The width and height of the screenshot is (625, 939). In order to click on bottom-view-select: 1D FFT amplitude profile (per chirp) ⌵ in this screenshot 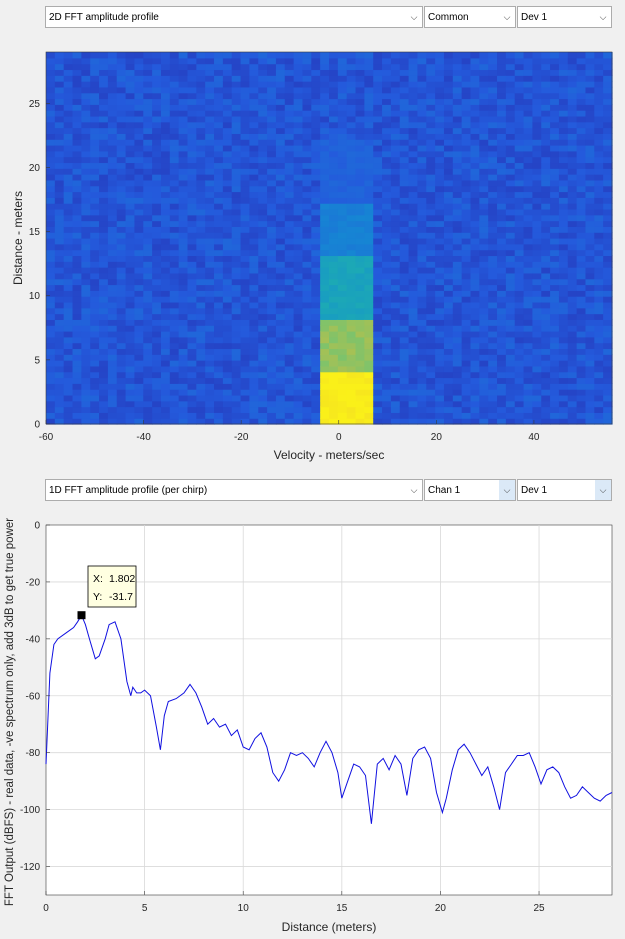, I will do `click(234, 490)`.